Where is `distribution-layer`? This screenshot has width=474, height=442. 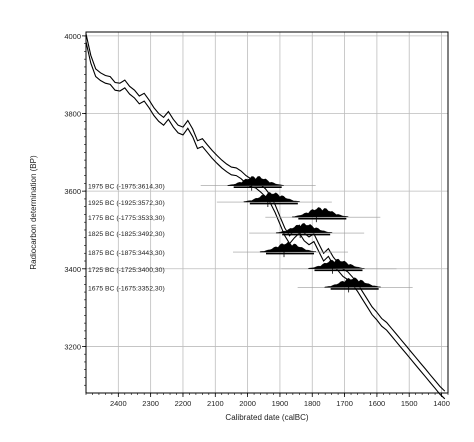
distribution-layer is located at coordinates (306, 234).